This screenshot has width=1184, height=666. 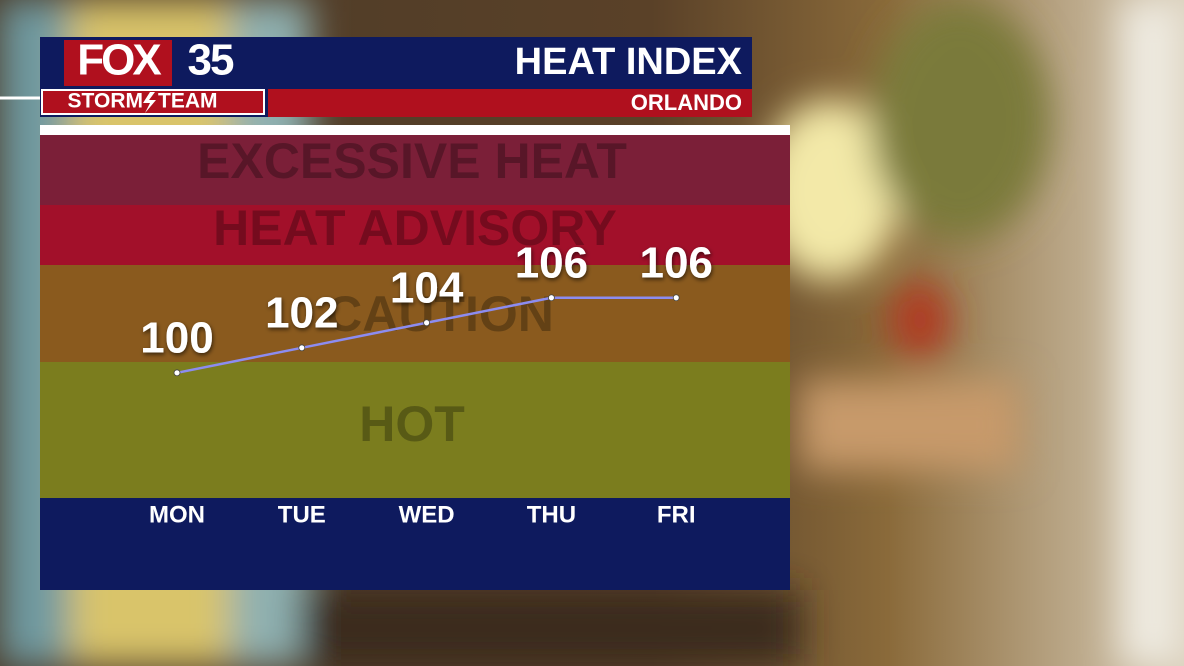 I want to click on chart-top-strip, so click(x=415, y=130).